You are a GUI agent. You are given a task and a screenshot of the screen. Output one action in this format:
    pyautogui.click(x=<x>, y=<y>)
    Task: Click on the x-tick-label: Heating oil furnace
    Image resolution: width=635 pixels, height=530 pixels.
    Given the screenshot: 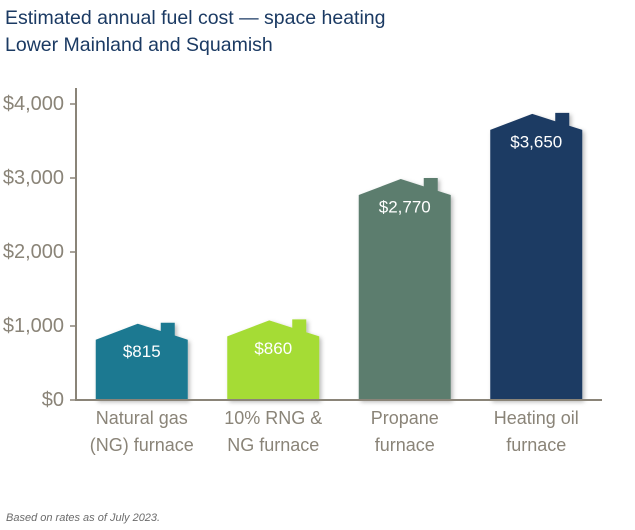 What is the action you would take?
    pyautogui.click(x=536, y=431)
    